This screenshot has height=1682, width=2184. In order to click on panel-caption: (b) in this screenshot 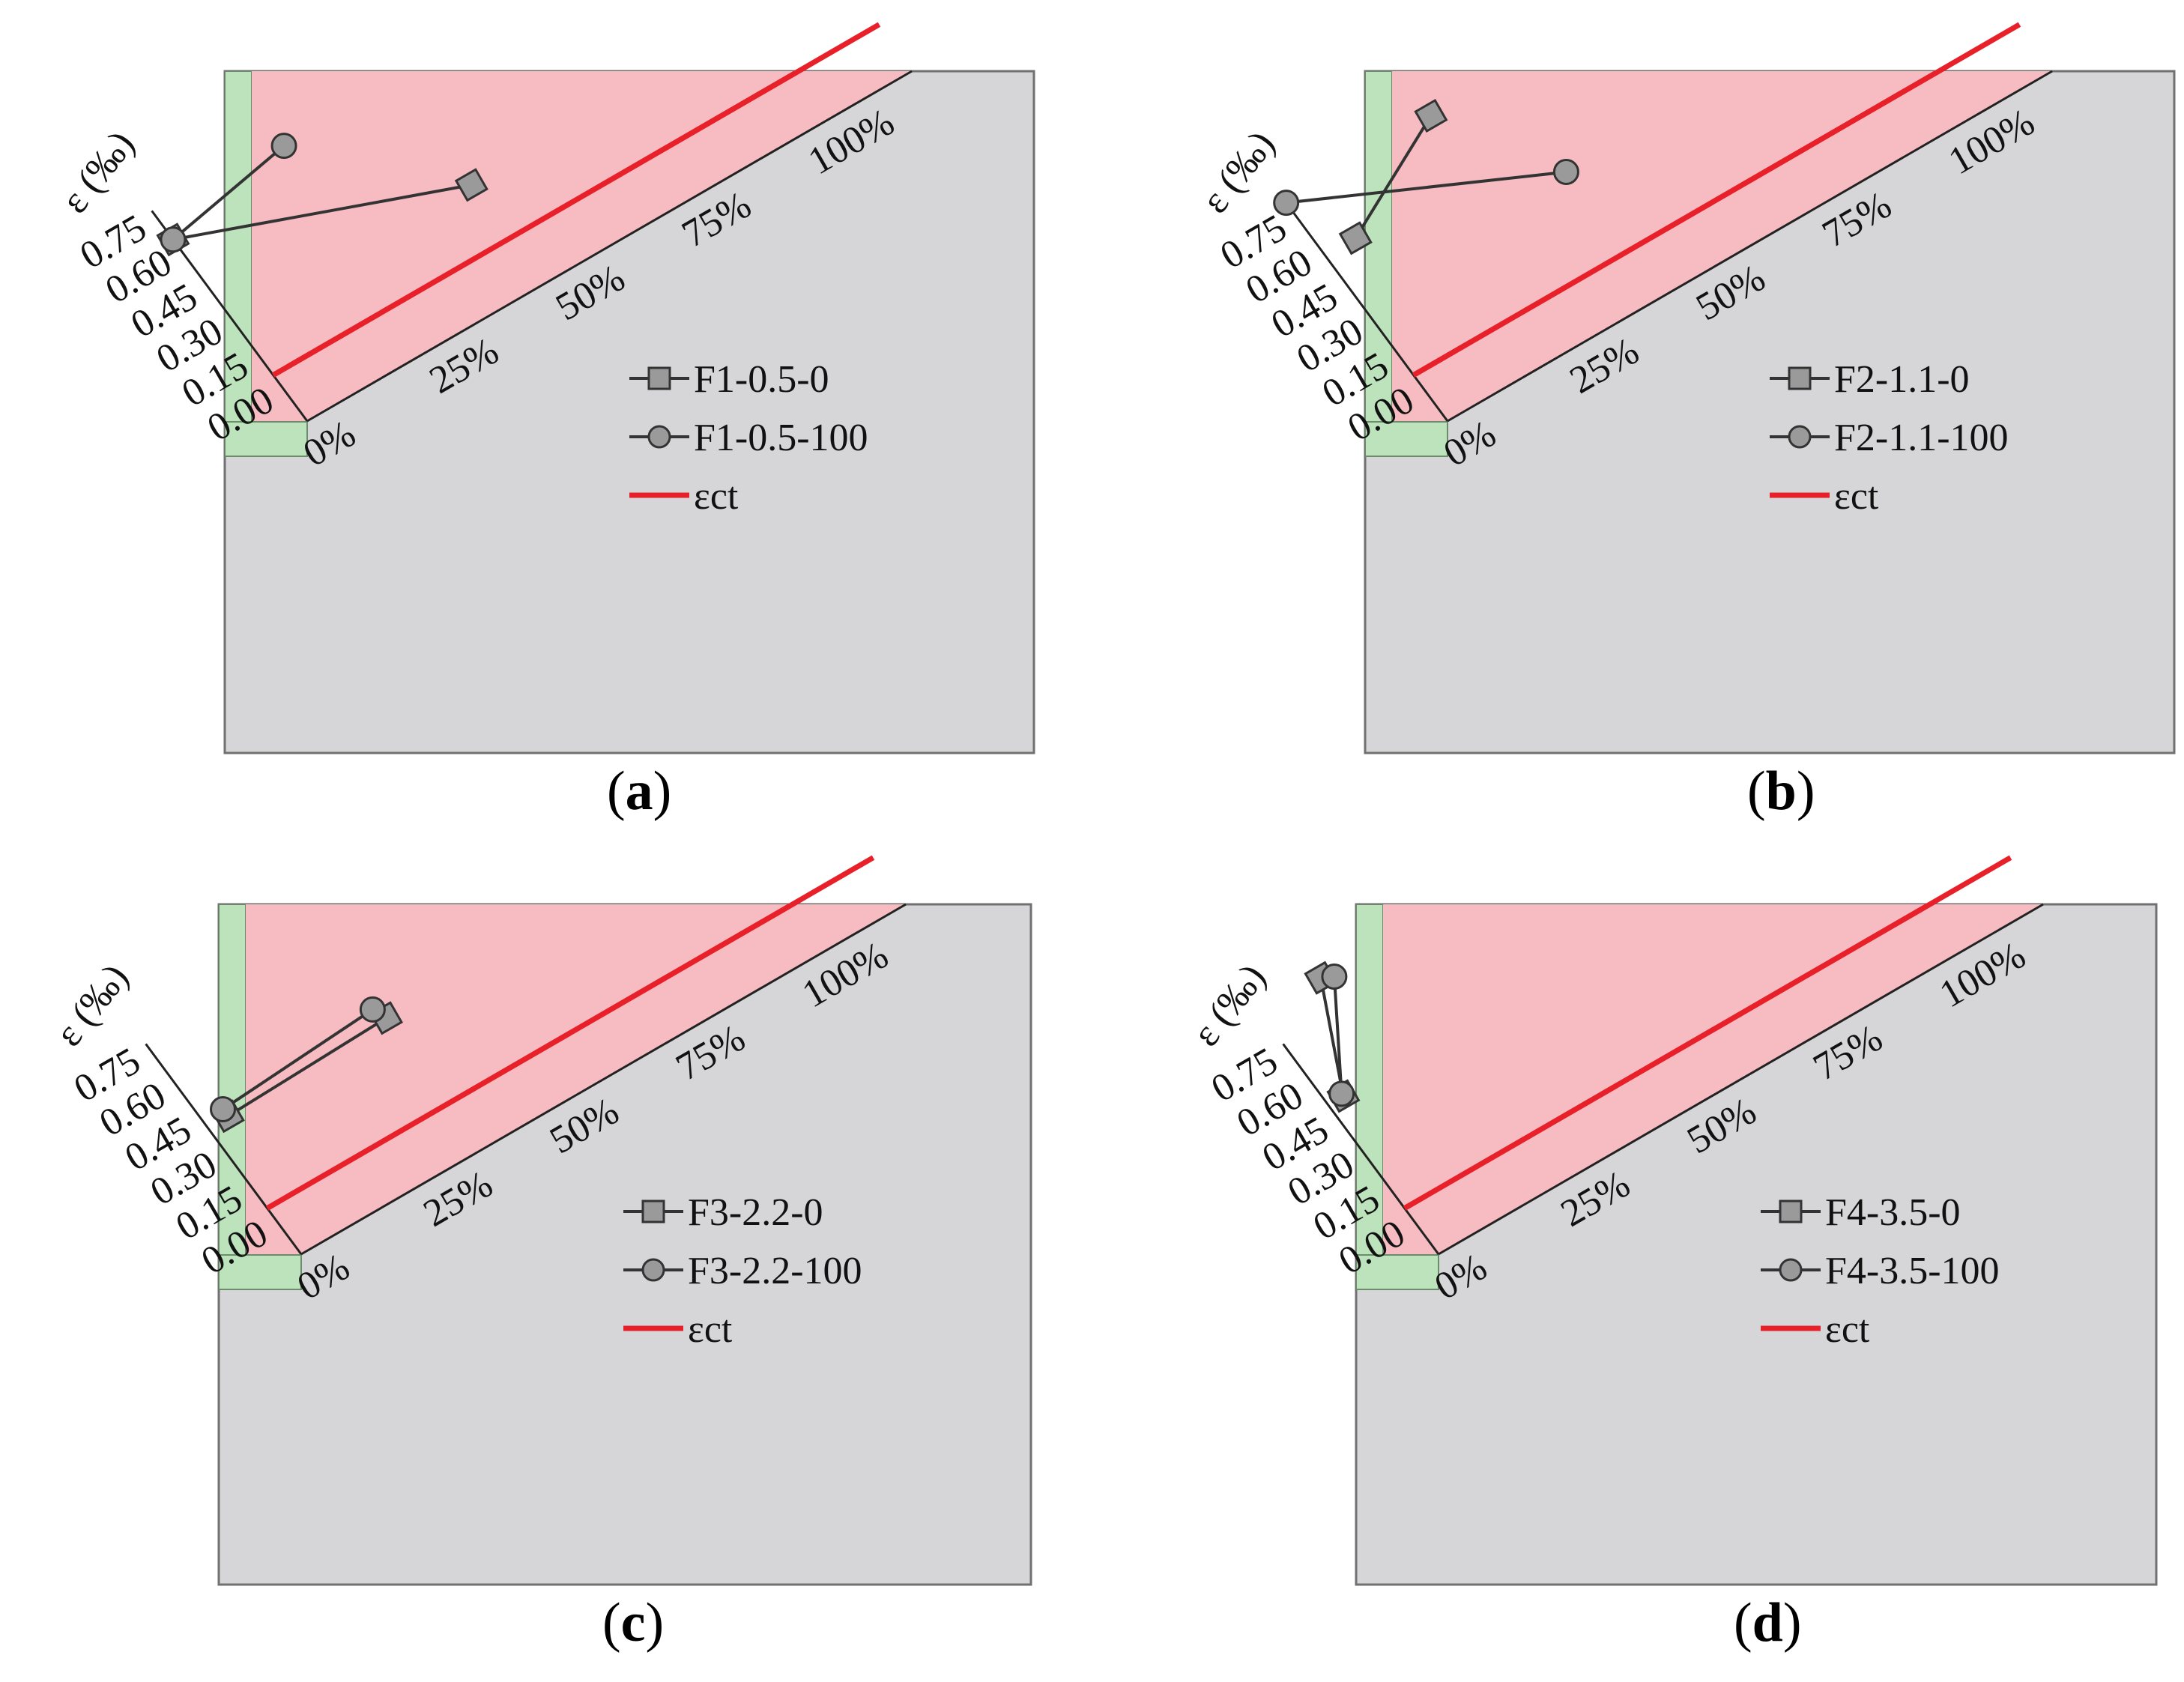, I will do `click(1781, 791)`.